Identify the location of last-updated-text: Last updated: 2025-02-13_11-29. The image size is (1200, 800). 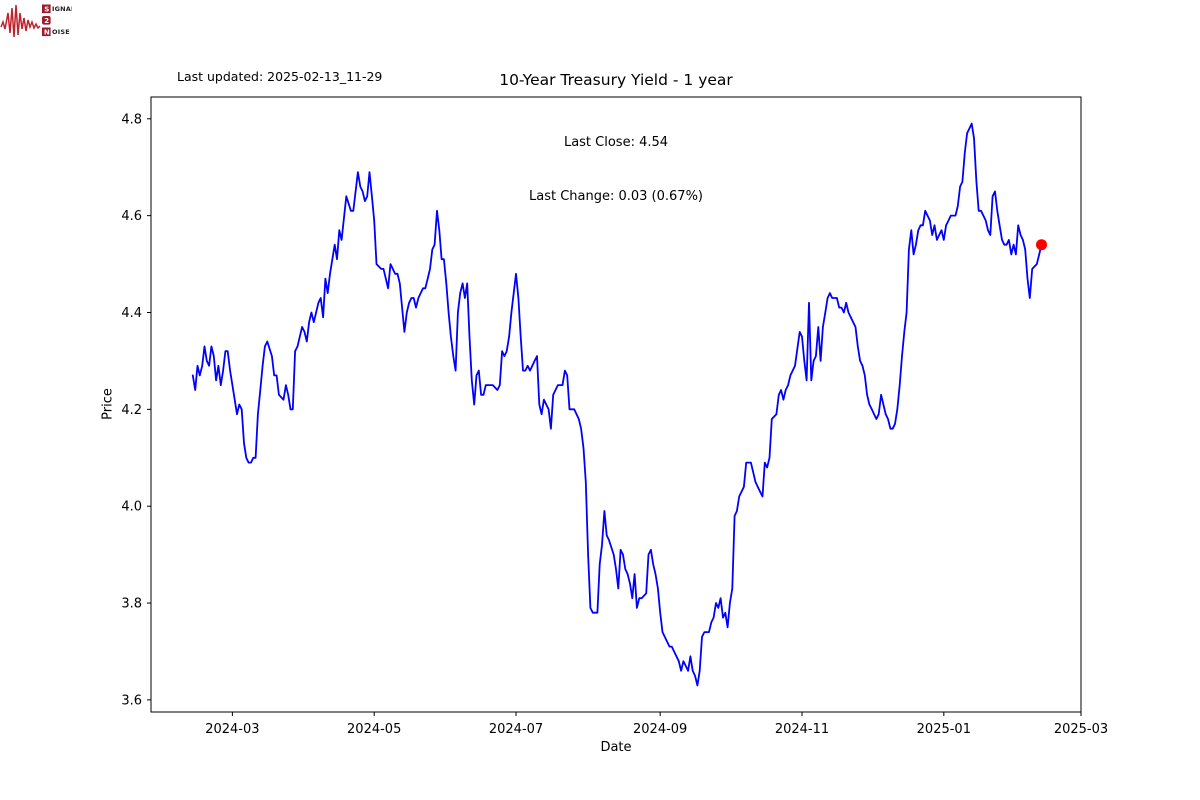
(280, 76).